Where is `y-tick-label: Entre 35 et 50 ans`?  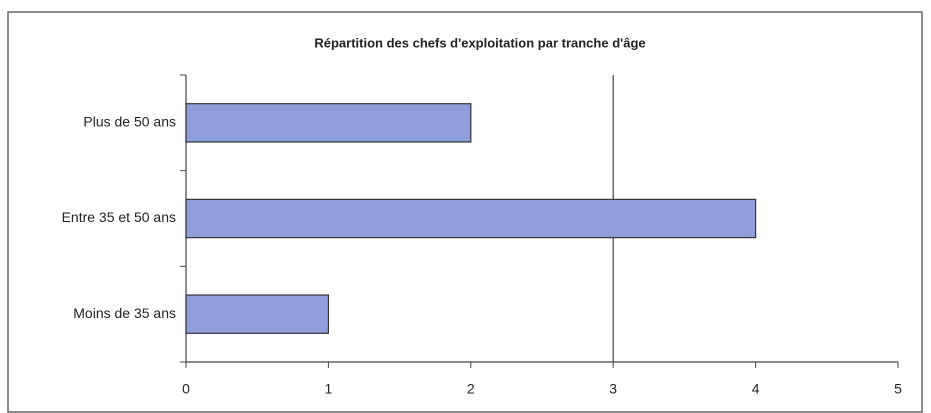 y-tick-label: Entre 35 et 50 ans is located at coordinates (119, 217).